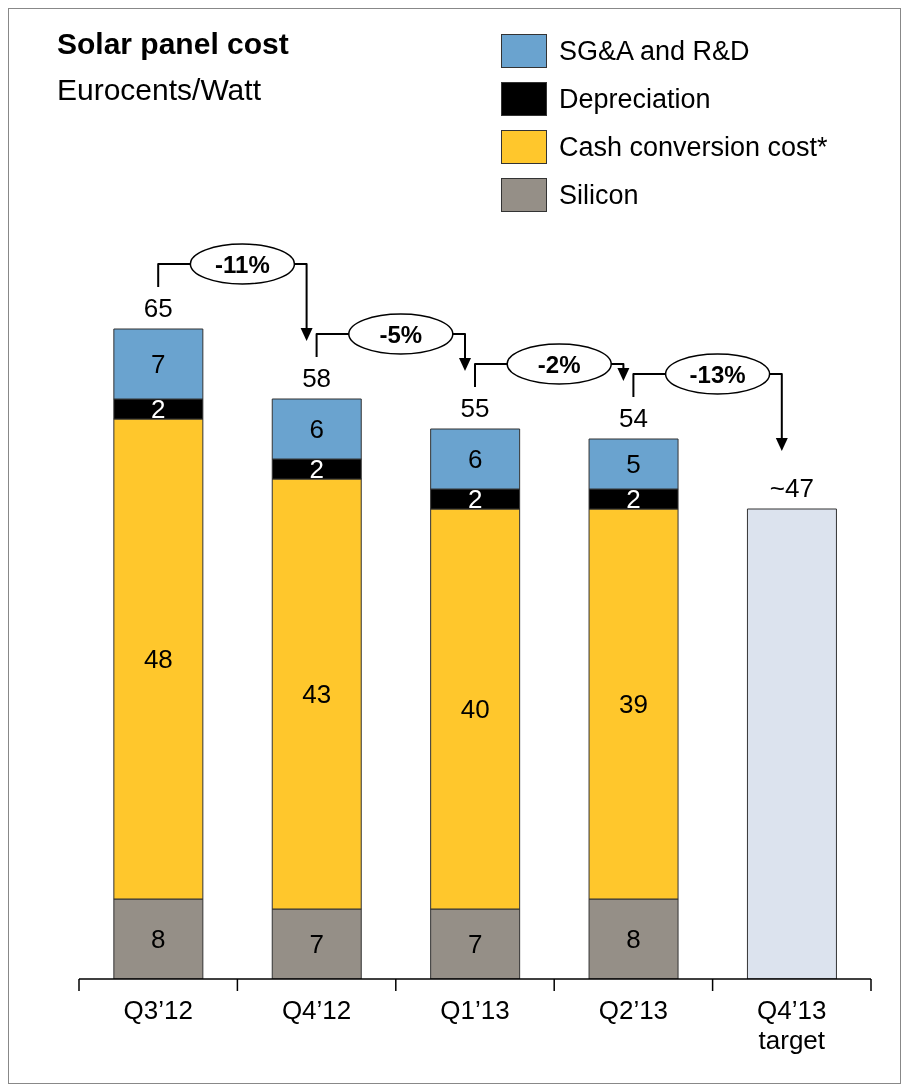 Image resolution: width=907 pixels, height=1090 pixels. What do you see at coordinates (475, 1010) in the screenshot?
I see `x-tick-label: Q1’13` at bounding box center [475, 1010].